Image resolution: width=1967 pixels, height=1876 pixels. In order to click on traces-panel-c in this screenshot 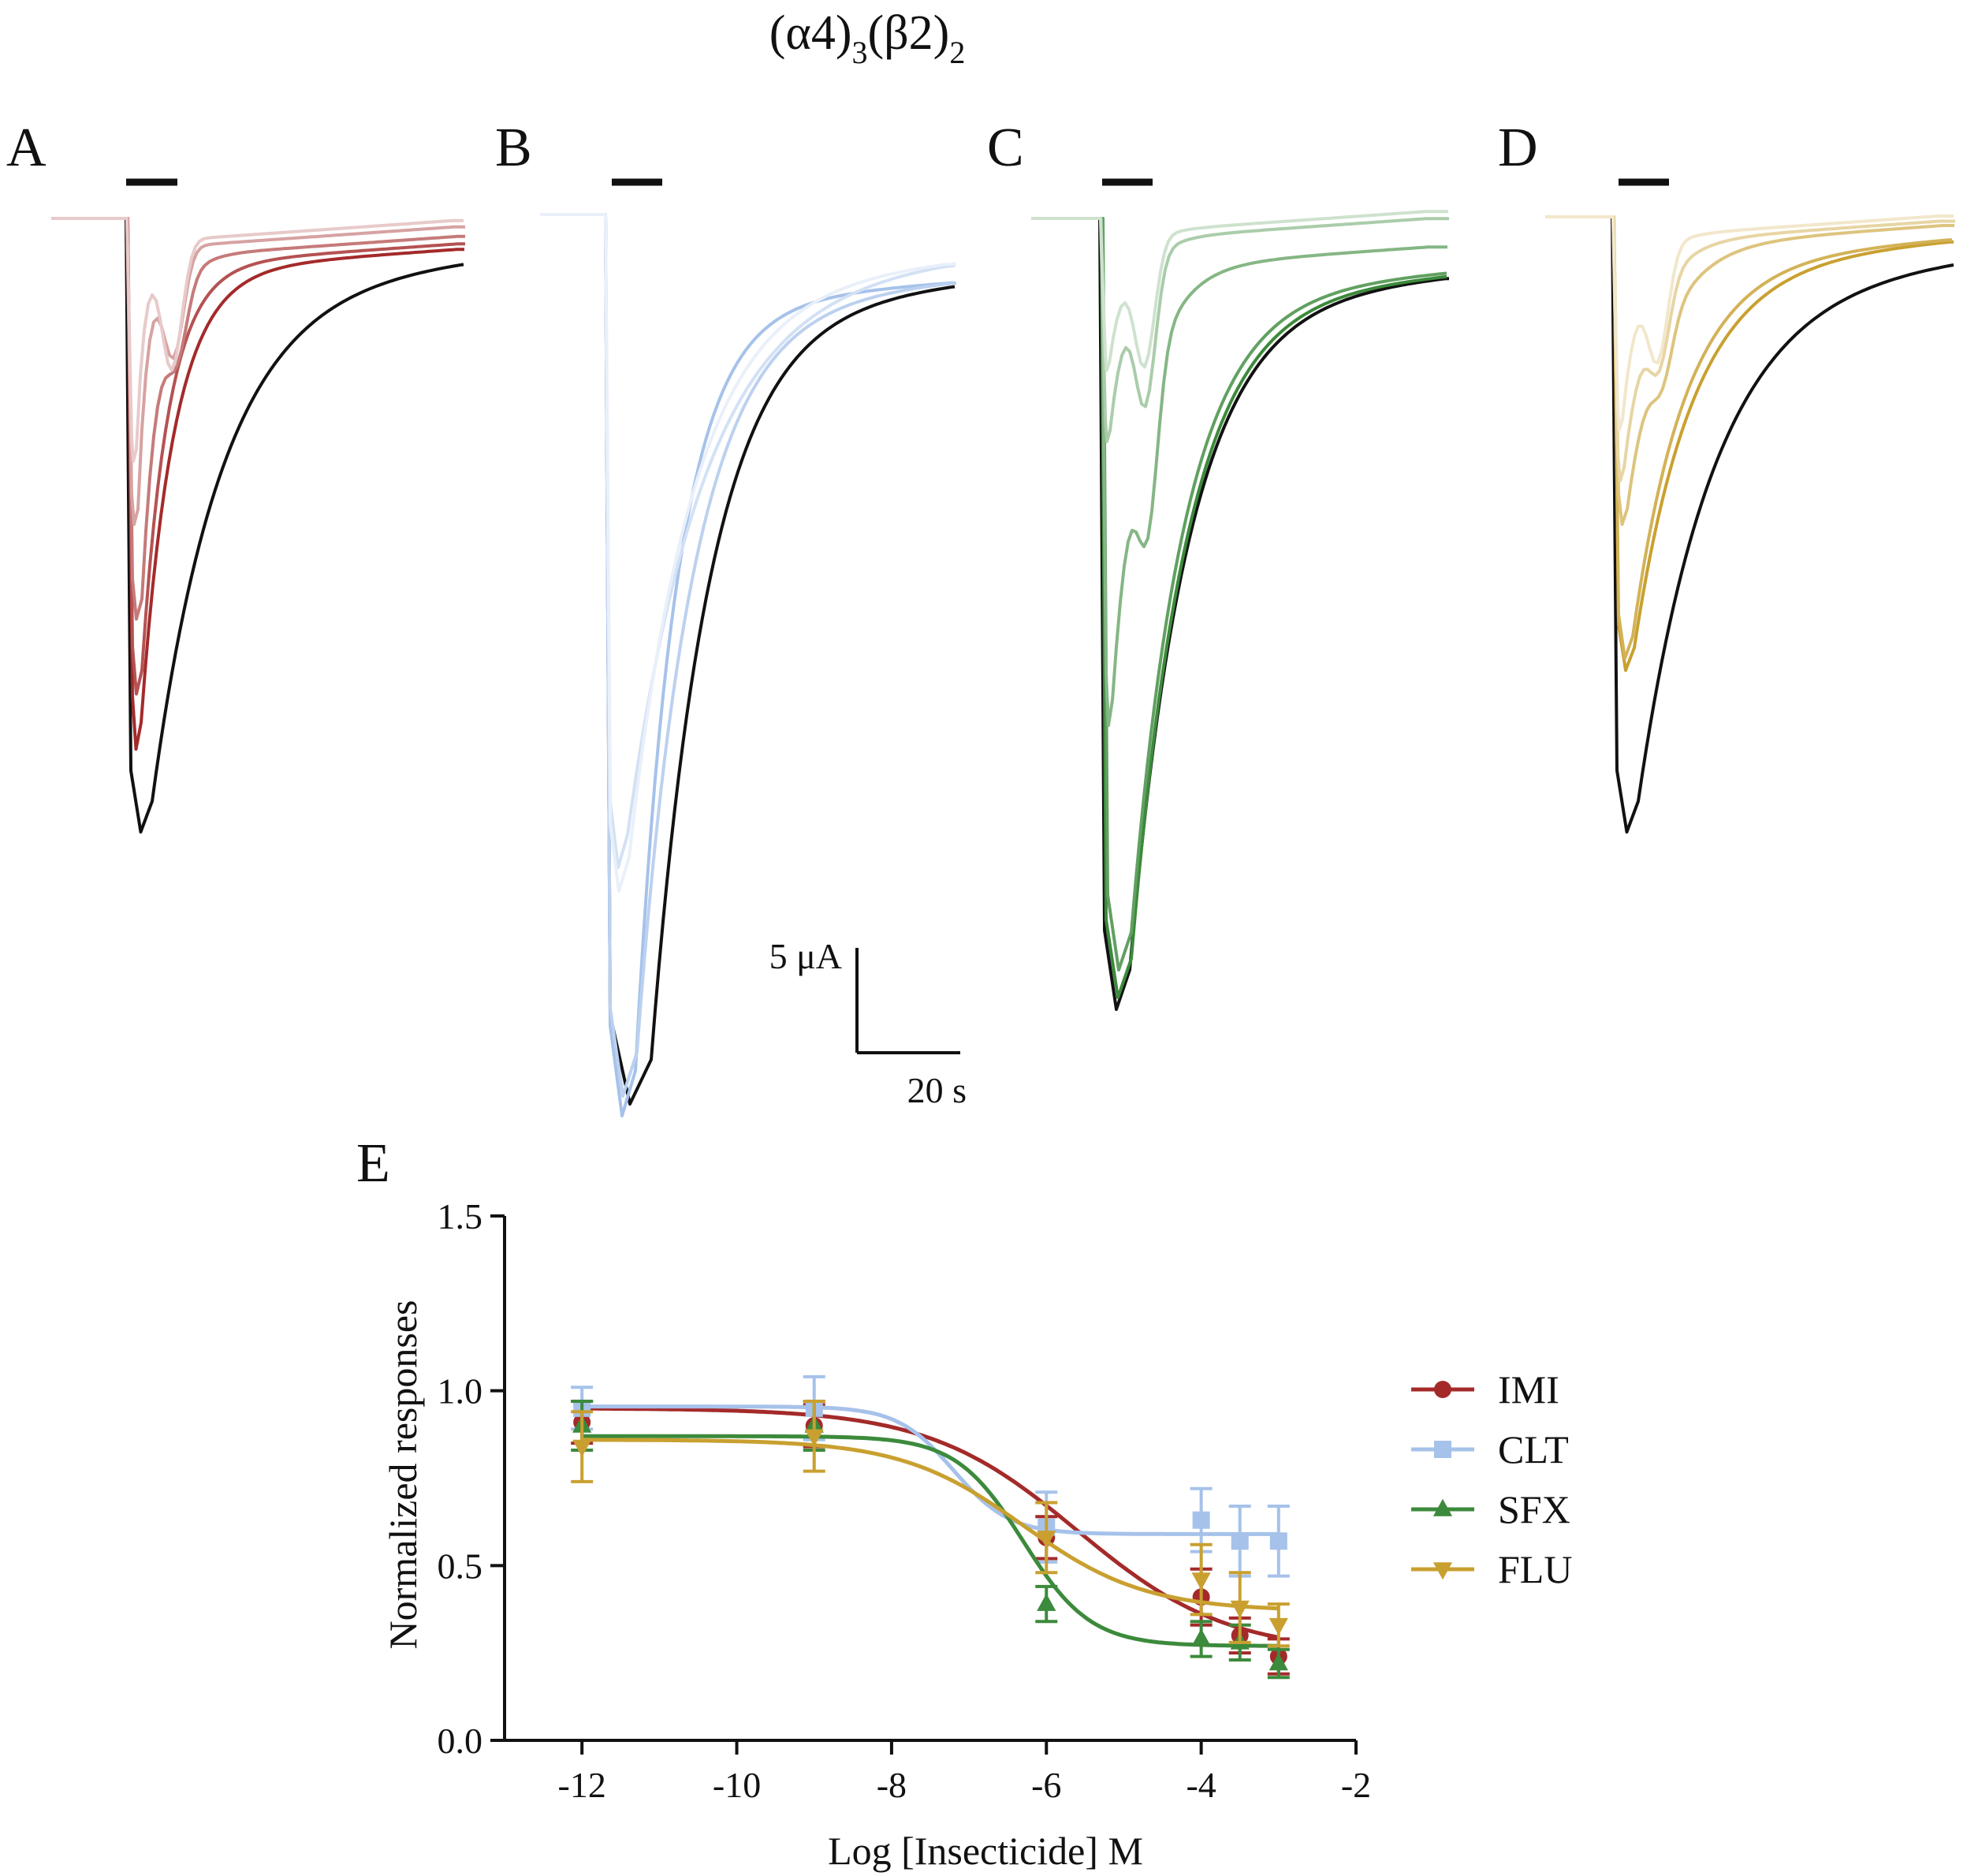, I will do `click(1240, 610)`.